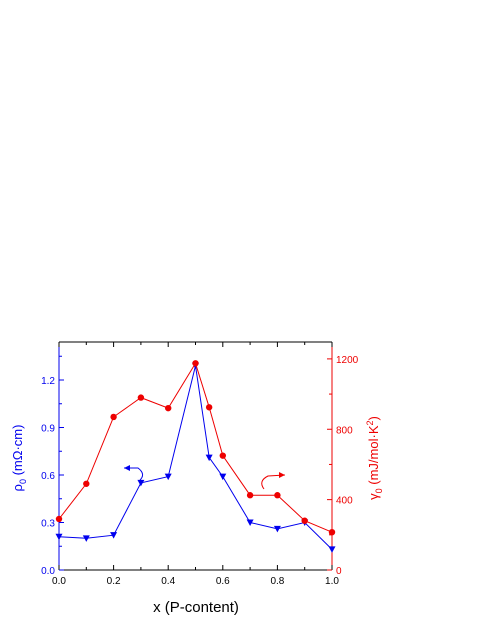 The height and width of the screenshot is (621, 480). Describe the element at coordinates (23, 481) in the screenshot. I see `left-axis-title-sub: 0` at that location.